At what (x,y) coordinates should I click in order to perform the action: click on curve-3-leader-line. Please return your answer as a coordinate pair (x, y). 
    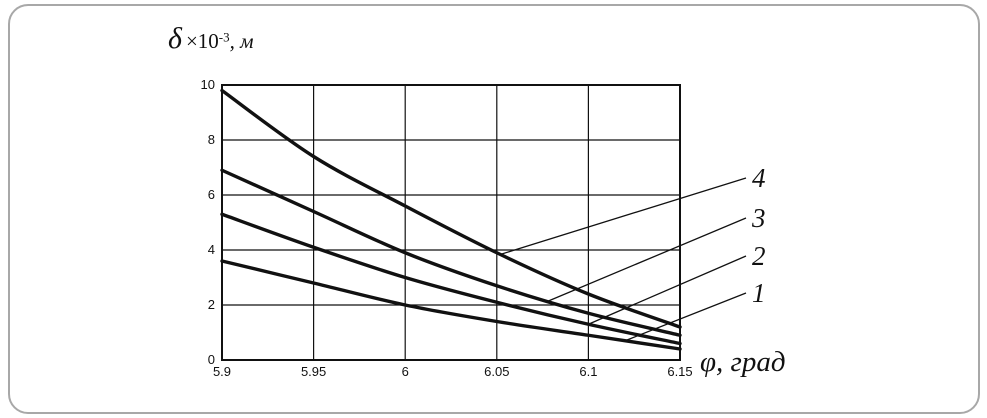
    Looking at the image, I should click on (647, 259).